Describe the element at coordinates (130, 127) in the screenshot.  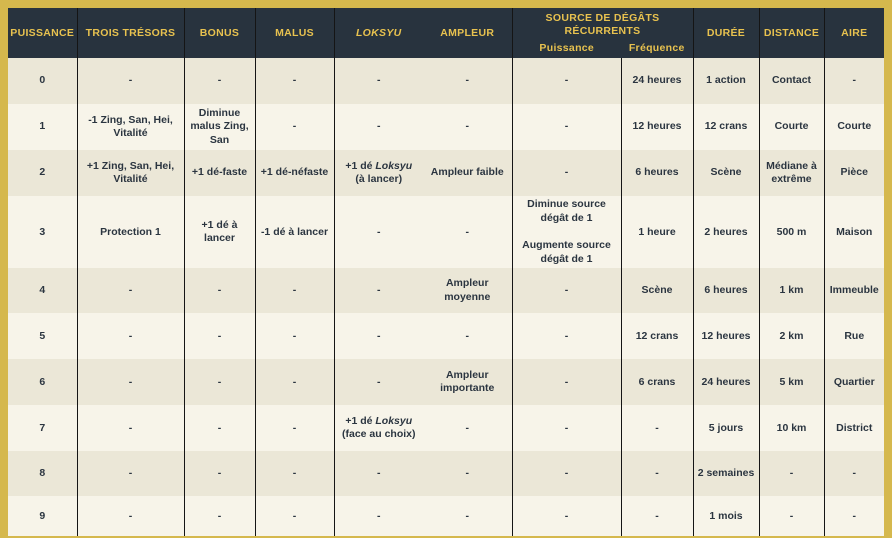
I see `cell-trois-tresors: -1 Zing, San, Hei, Vitalité` at that location.